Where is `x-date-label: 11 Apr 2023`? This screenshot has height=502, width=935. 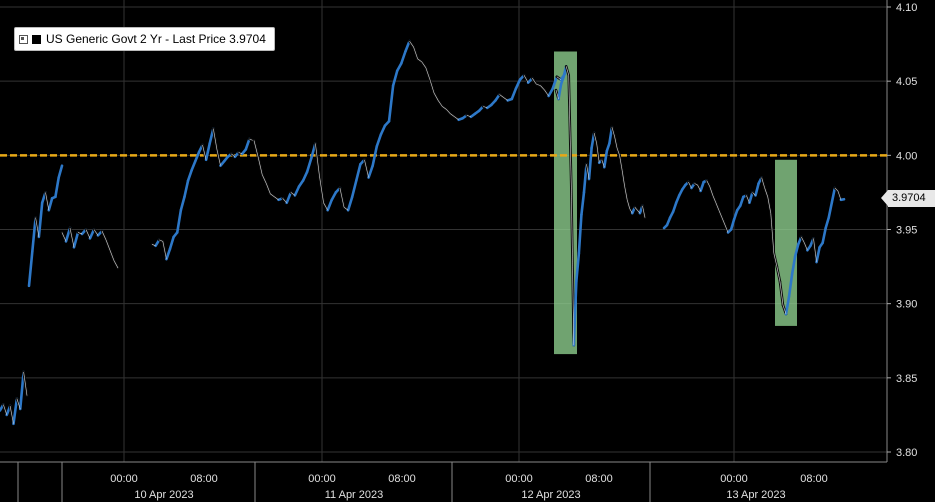 x-date-label: 11 Apr 2023 is located at coordinates (354, 495).